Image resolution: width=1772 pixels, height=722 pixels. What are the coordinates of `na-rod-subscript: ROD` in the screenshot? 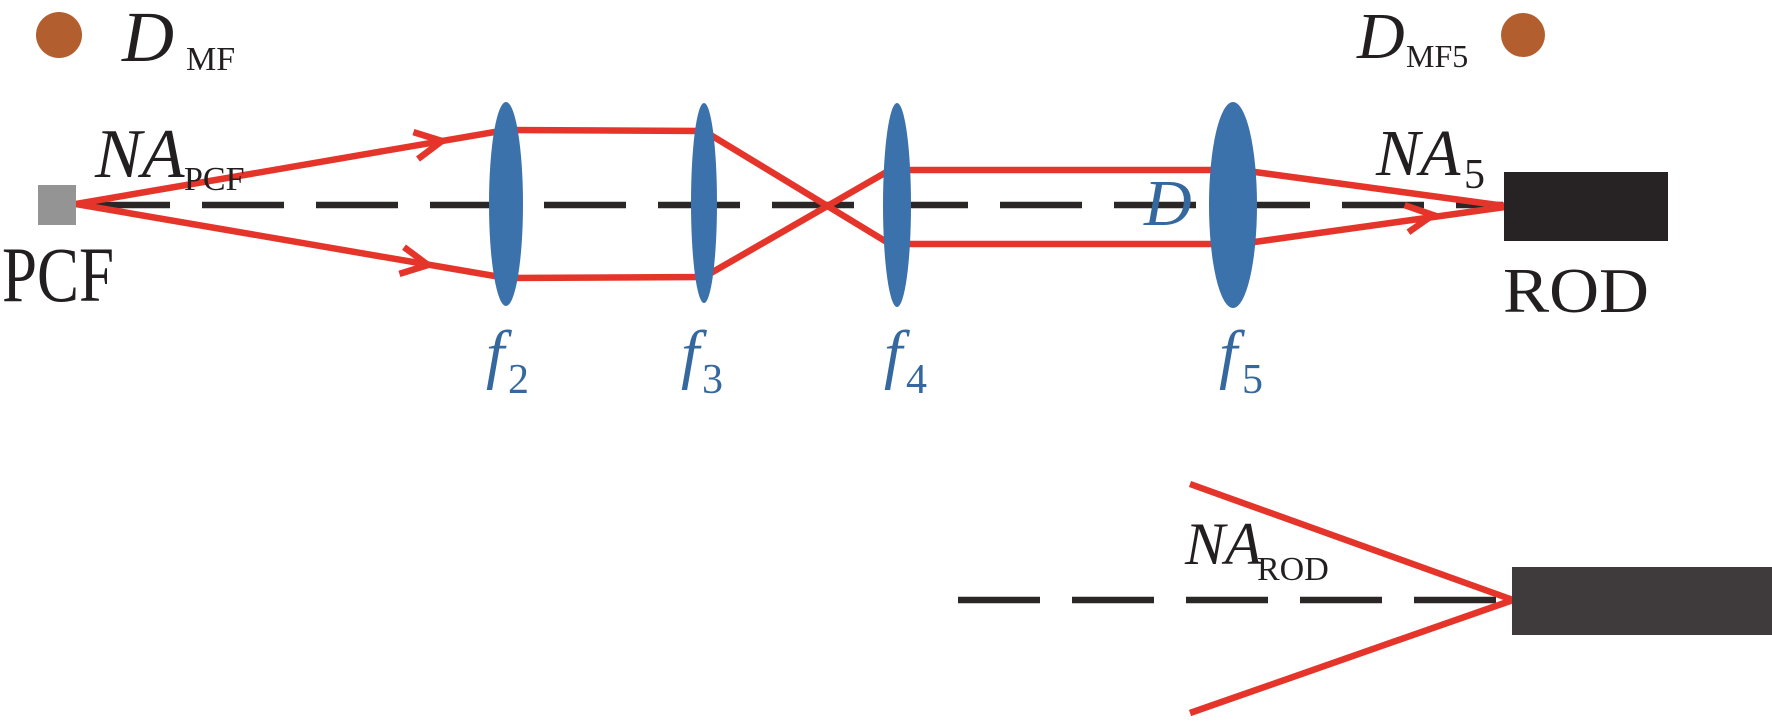 It's located at (1293, 569).